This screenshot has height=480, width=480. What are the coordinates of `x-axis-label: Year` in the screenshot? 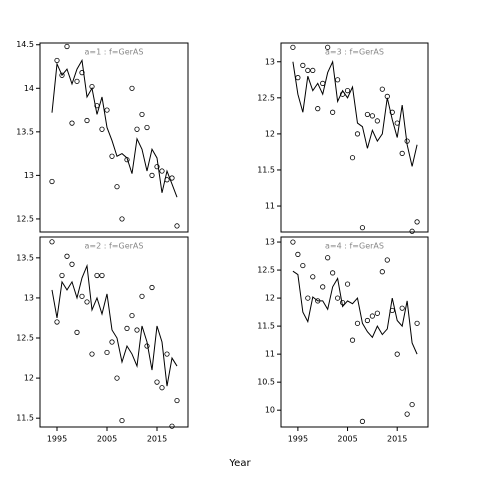 It's located at (239, 463).